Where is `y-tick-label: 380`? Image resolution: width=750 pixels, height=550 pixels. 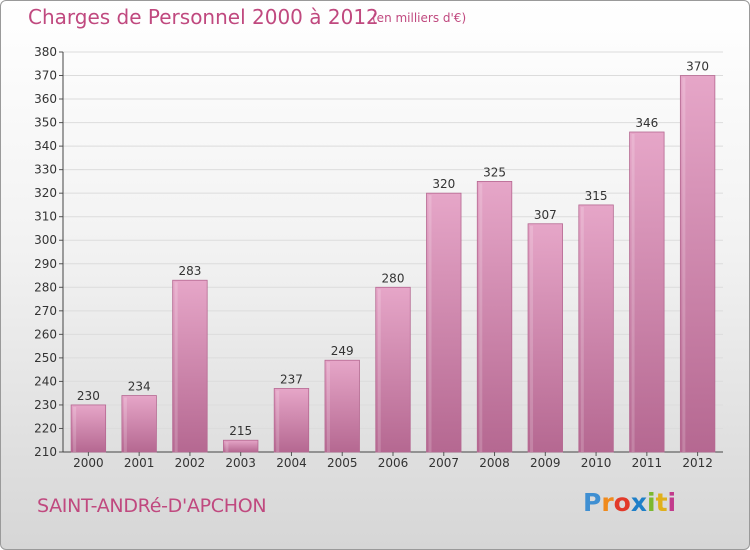 y-tick-label: 380 is located at coordinates (45, 52).